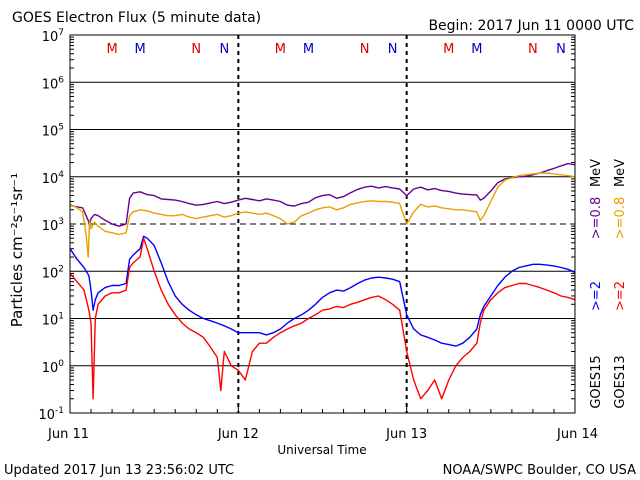 This screenshot has height=480, width=640. Describe the element at coordinates (596, 381) in the screenshot. I see `legend-satellite: GOES15` at that location.